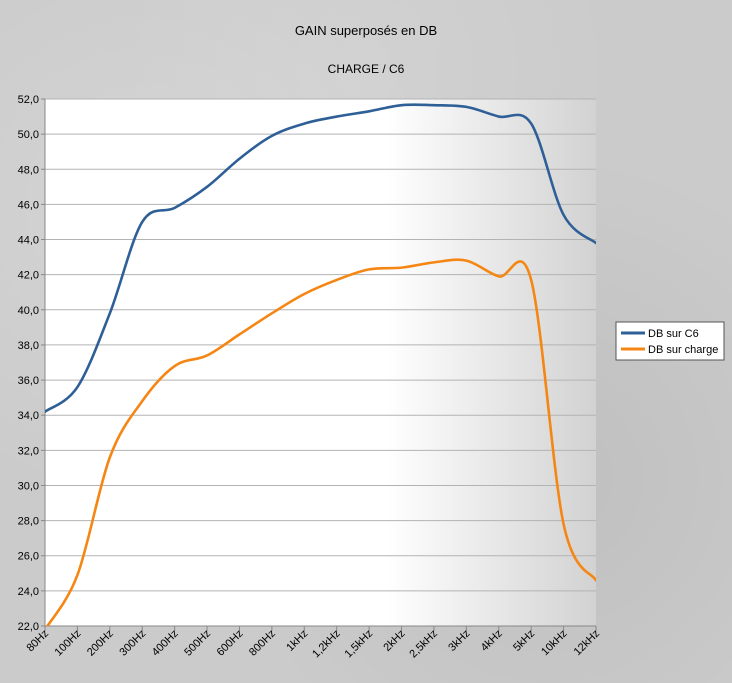 This screenshot has width=732, height=683. I want to click on y-tick-label: 32,0, so click(28, 451).